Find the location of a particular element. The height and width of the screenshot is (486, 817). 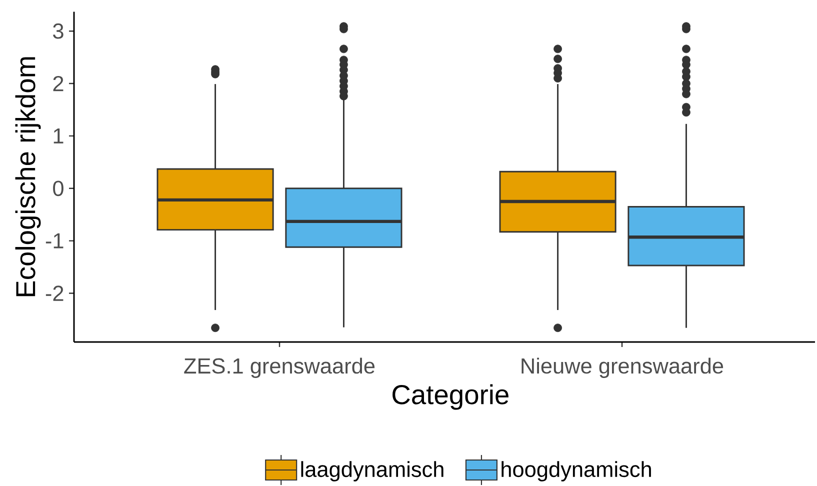

x-tick-label: ZES.1 grenswaarde is located at coordinates (279, 368).